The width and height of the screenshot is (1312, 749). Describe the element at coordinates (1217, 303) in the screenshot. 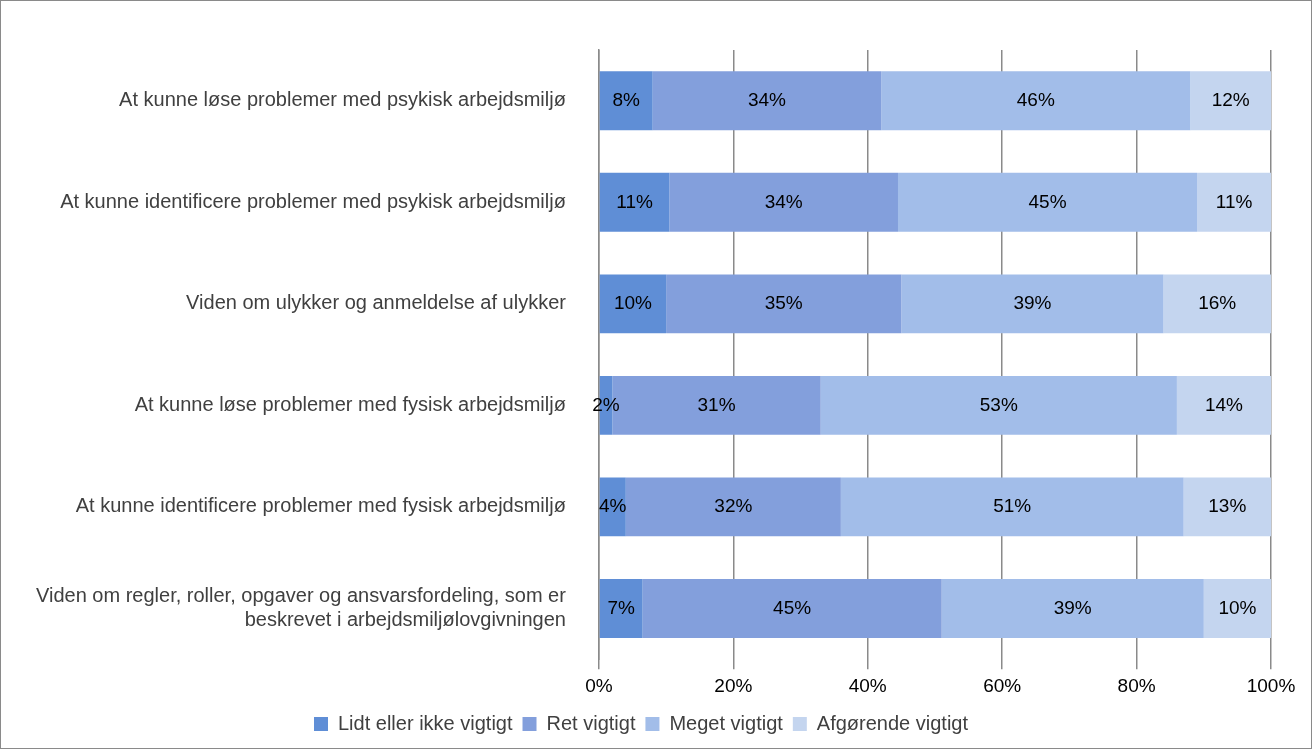

I see `data-label: 16%` at that location.